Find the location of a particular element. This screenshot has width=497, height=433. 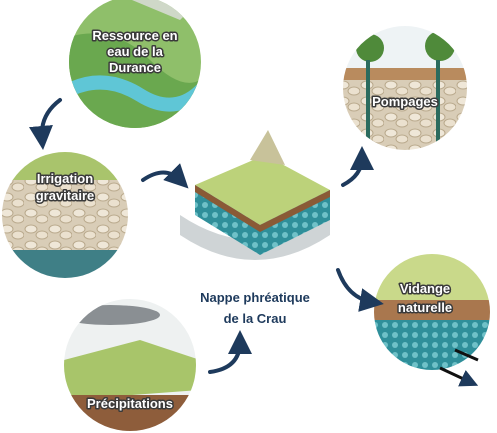

node-label: Irrigation is located at coordinates (65, 178).